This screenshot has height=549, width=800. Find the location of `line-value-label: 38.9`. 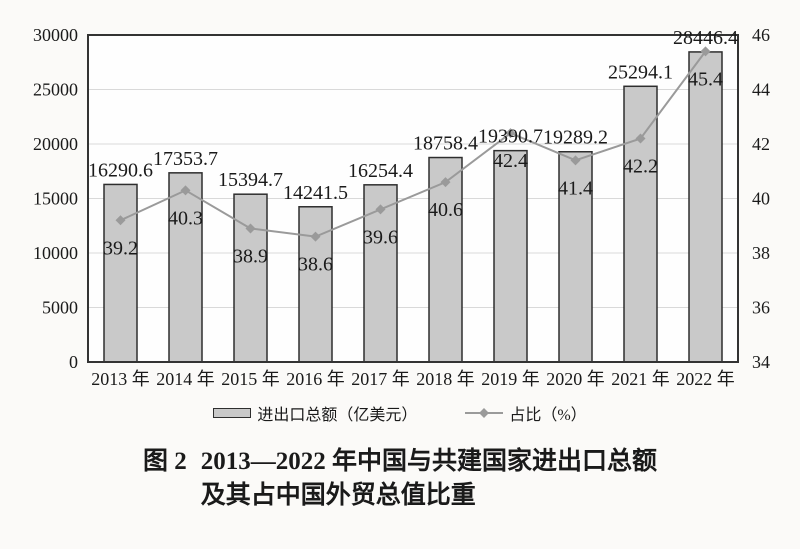

line-value-label: 38.9 is located at coordinates (250, 256).